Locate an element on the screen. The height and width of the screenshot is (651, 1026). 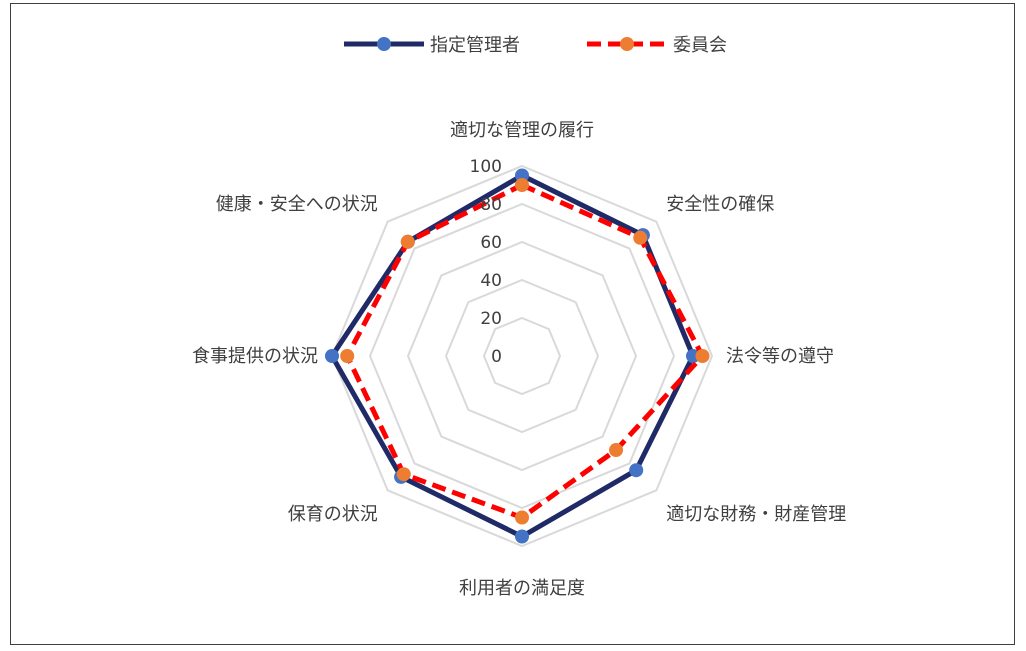
grid-ring is located at coordinates (522, 356).